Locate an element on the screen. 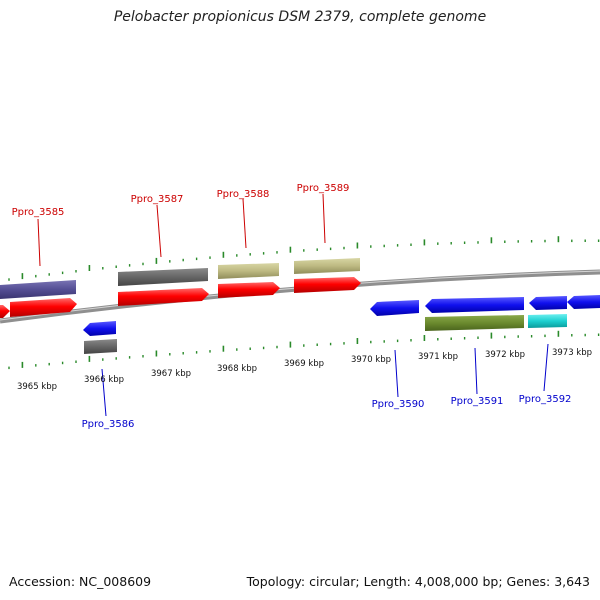 The image size is (600, 600). gene-label-ppro-3588: Ppro_3588 is located at coordinates (243, 194).